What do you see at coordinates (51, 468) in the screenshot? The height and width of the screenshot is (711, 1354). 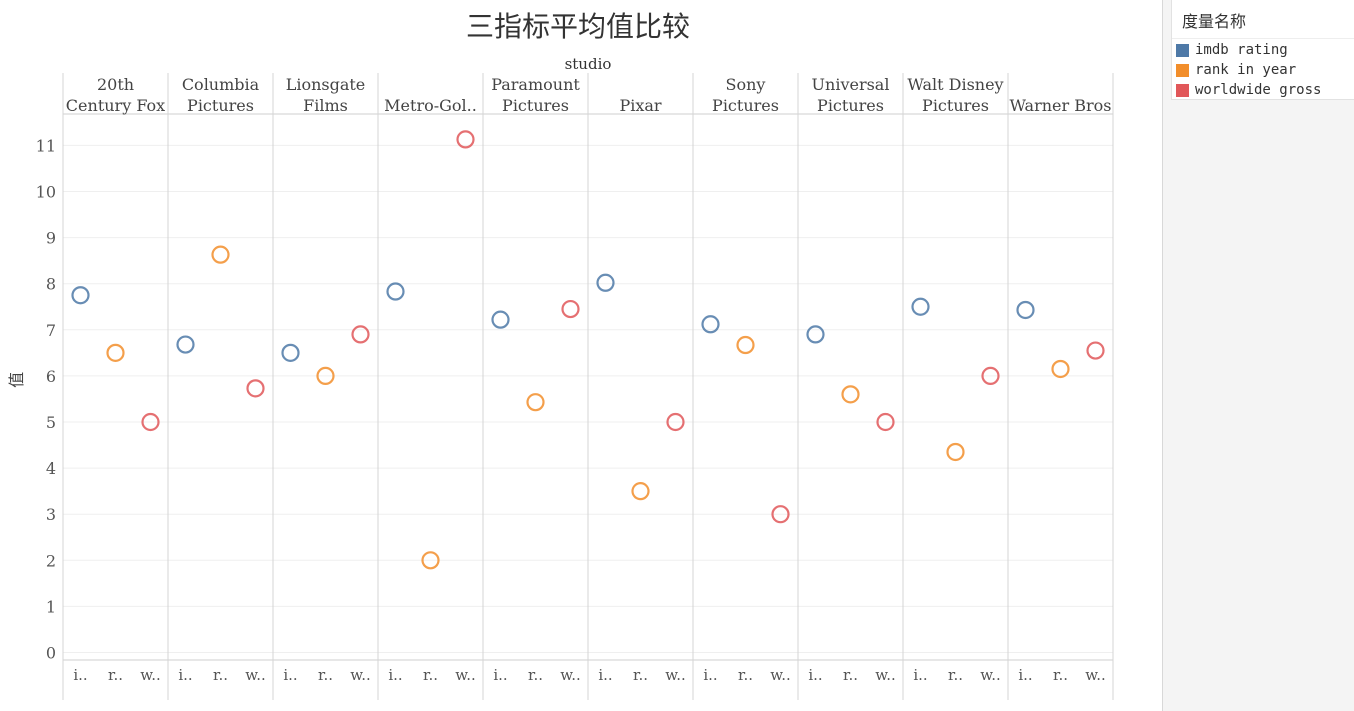 I see `y-tick-label-4: 4` at bounding box center [51, 468].